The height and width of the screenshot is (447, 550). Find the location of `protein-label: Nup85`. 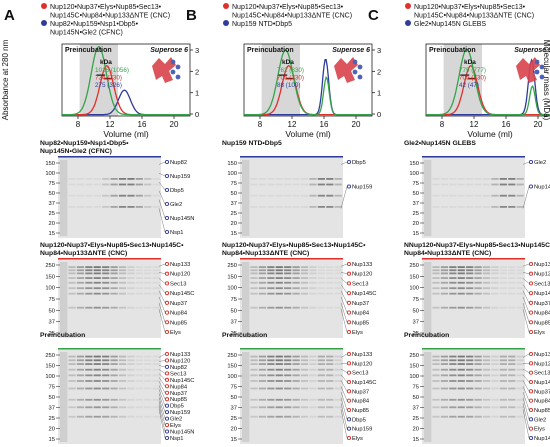

protein-label: Nup85 is located at coordinates (542, 323).